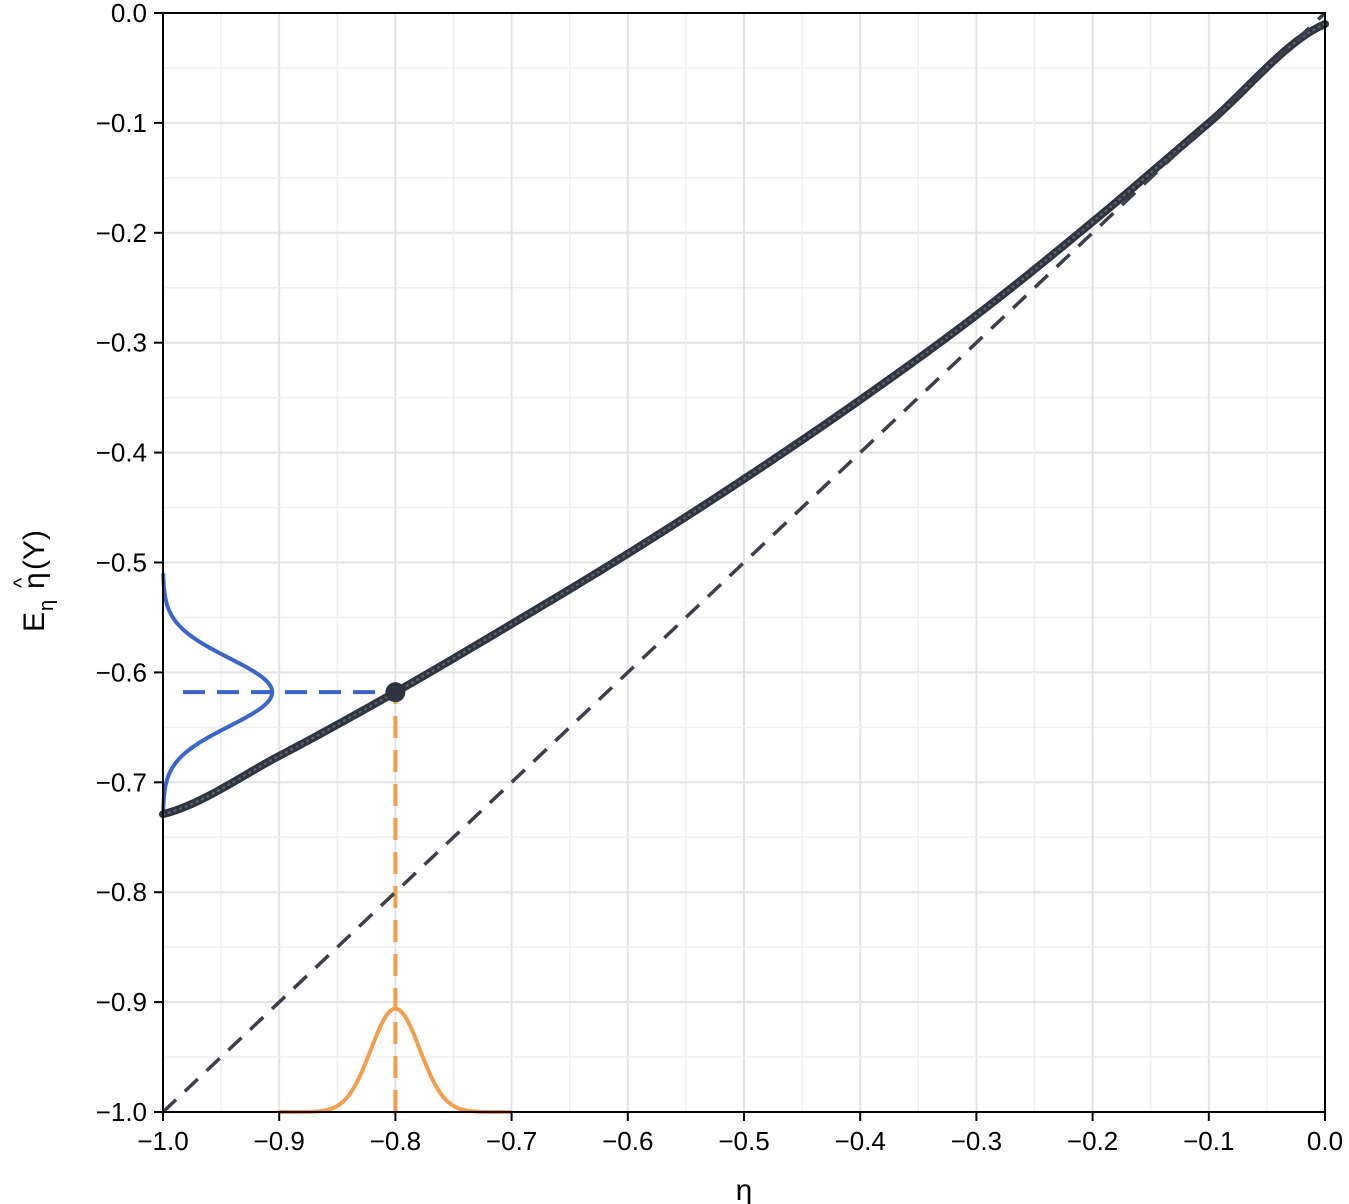  What do you see at coordinates (395, 1141) in the screenshot?
I see `x-tick-label: −0.8` at bounding box center [395, 1141].